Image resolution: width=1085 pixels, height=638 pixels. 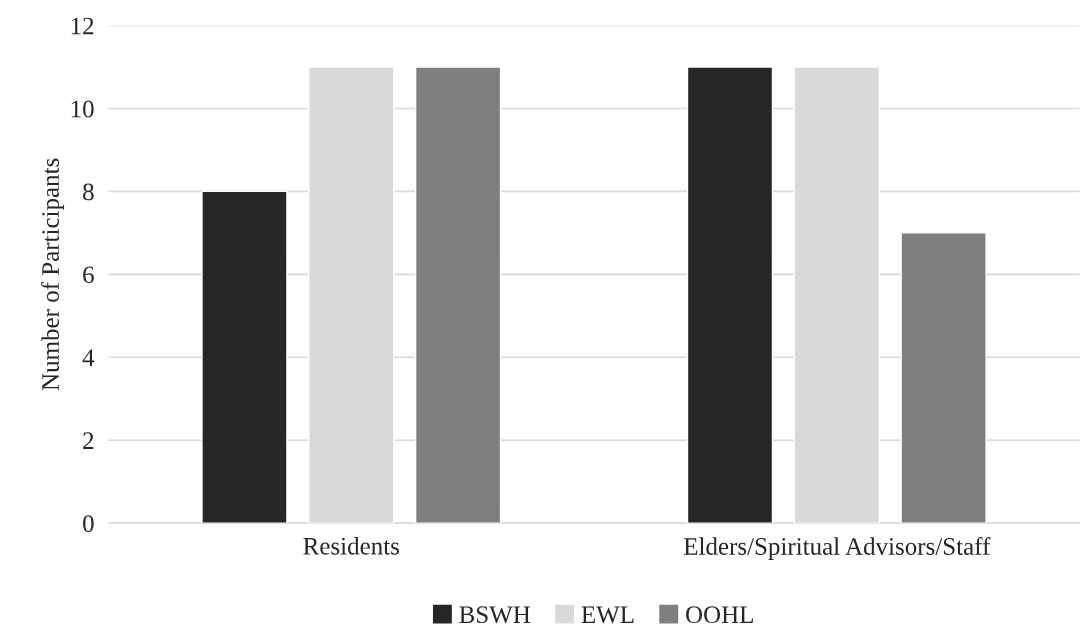 What do you see at coordinates (88, 275) in the screenshot?
I see `y-tick-label: 6` at bounding box center [88, 275].